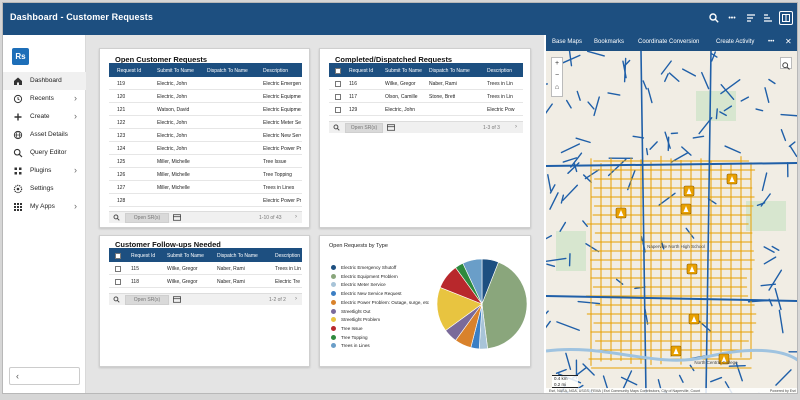 Image resolution: width=800 pixels, height=400 pixels. Describe the element at coordinates (205, 175) in the screenshot. I see `table-row: 126 Miller, Michelle Tree Topping` at that location.